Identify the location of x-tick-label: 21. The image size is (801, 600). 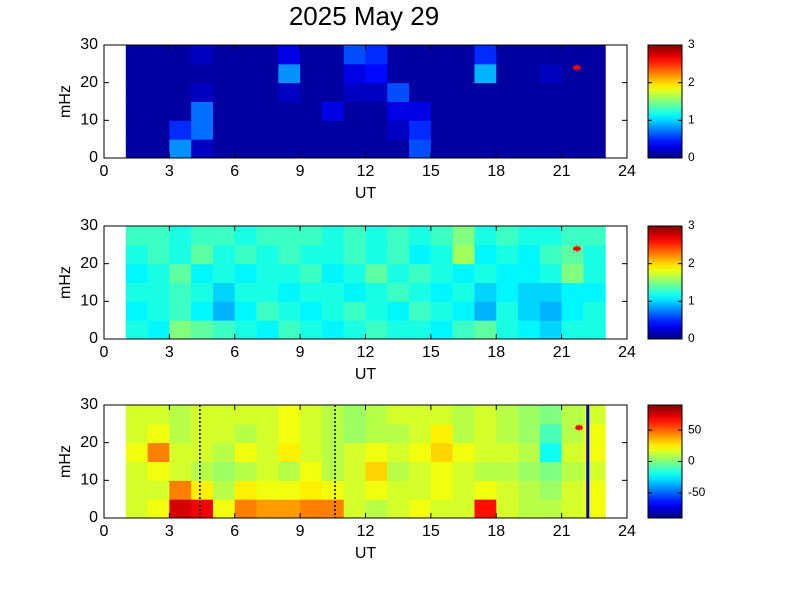
(562, 352).